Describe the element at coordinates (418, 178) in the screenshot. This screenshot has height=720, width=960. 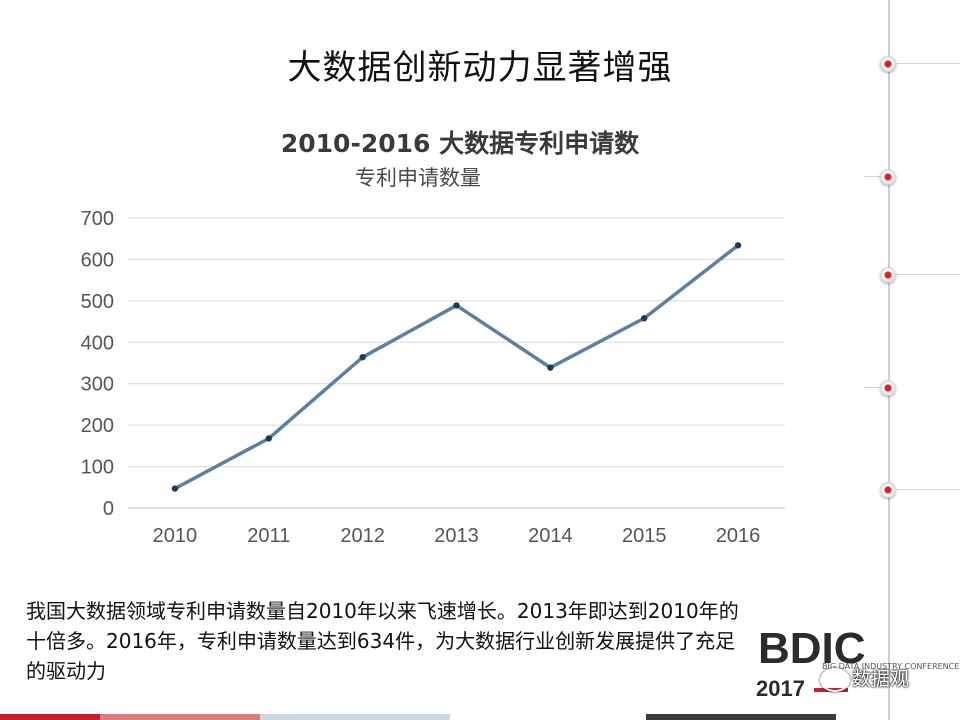
I see `series-legend-label: 专利申请数量` at that location.